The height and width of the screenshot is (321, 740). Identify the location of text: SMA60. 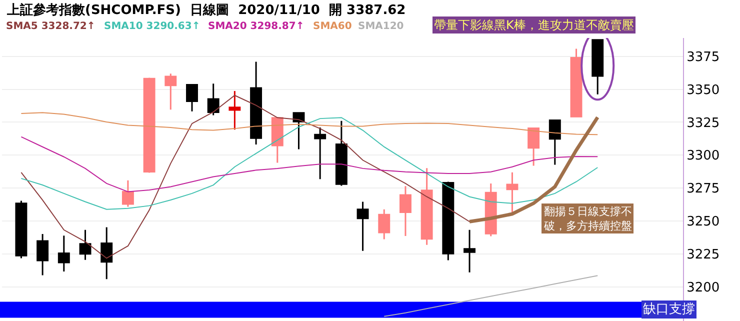
(332, 26).